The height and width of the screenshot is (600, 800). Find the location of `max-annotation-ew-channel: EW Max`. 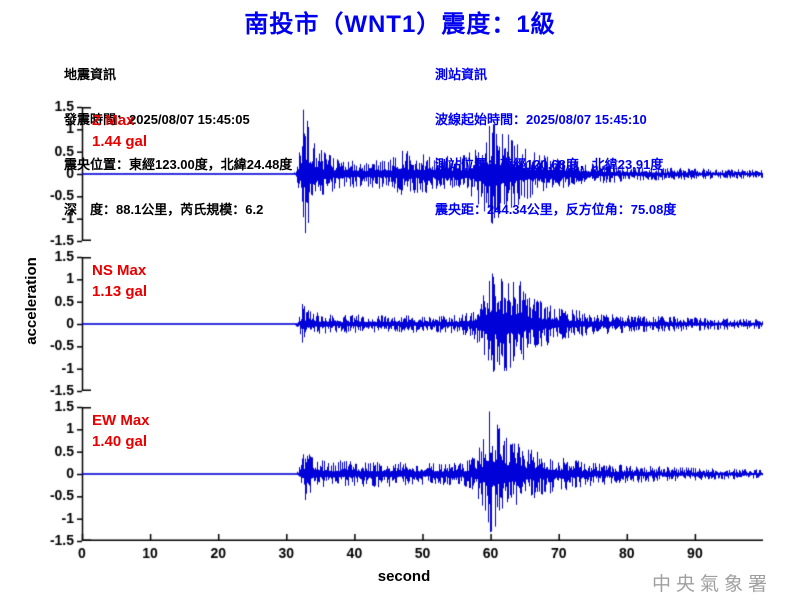

max-annotation-ew-channel: EW Max is located at coordinates (121, 420).